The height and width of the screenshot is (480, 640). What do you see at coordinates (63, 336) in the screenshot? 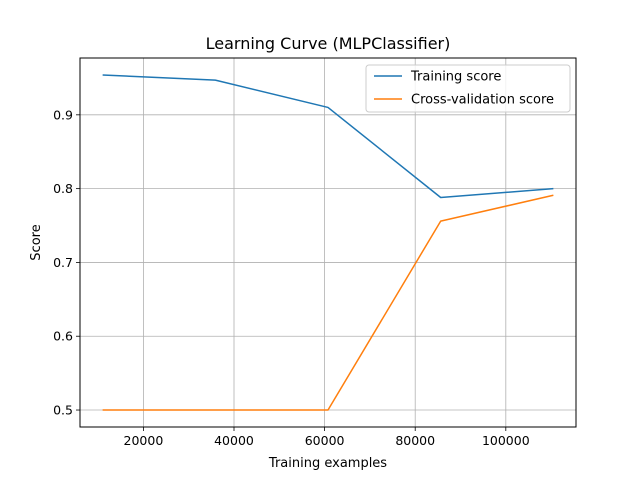
I see `y-tick-label: 0.6` at bounding box center [63, 336].